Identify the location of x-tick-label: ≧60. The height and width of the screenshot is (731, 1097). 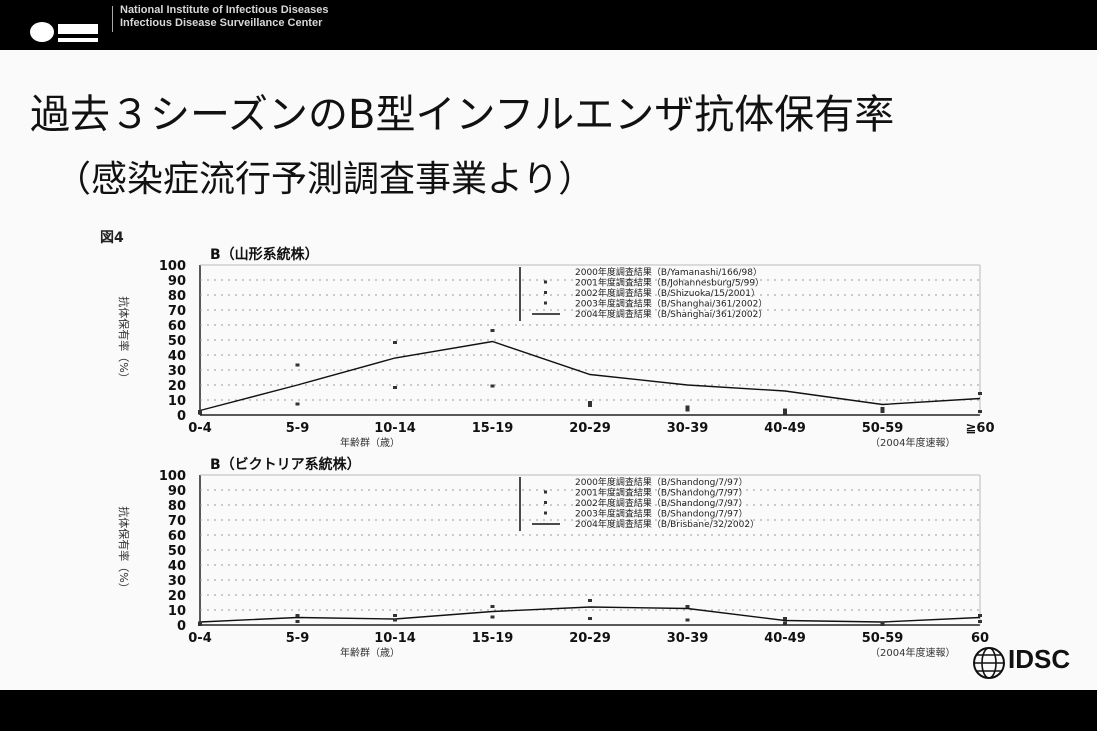
(980, 428).